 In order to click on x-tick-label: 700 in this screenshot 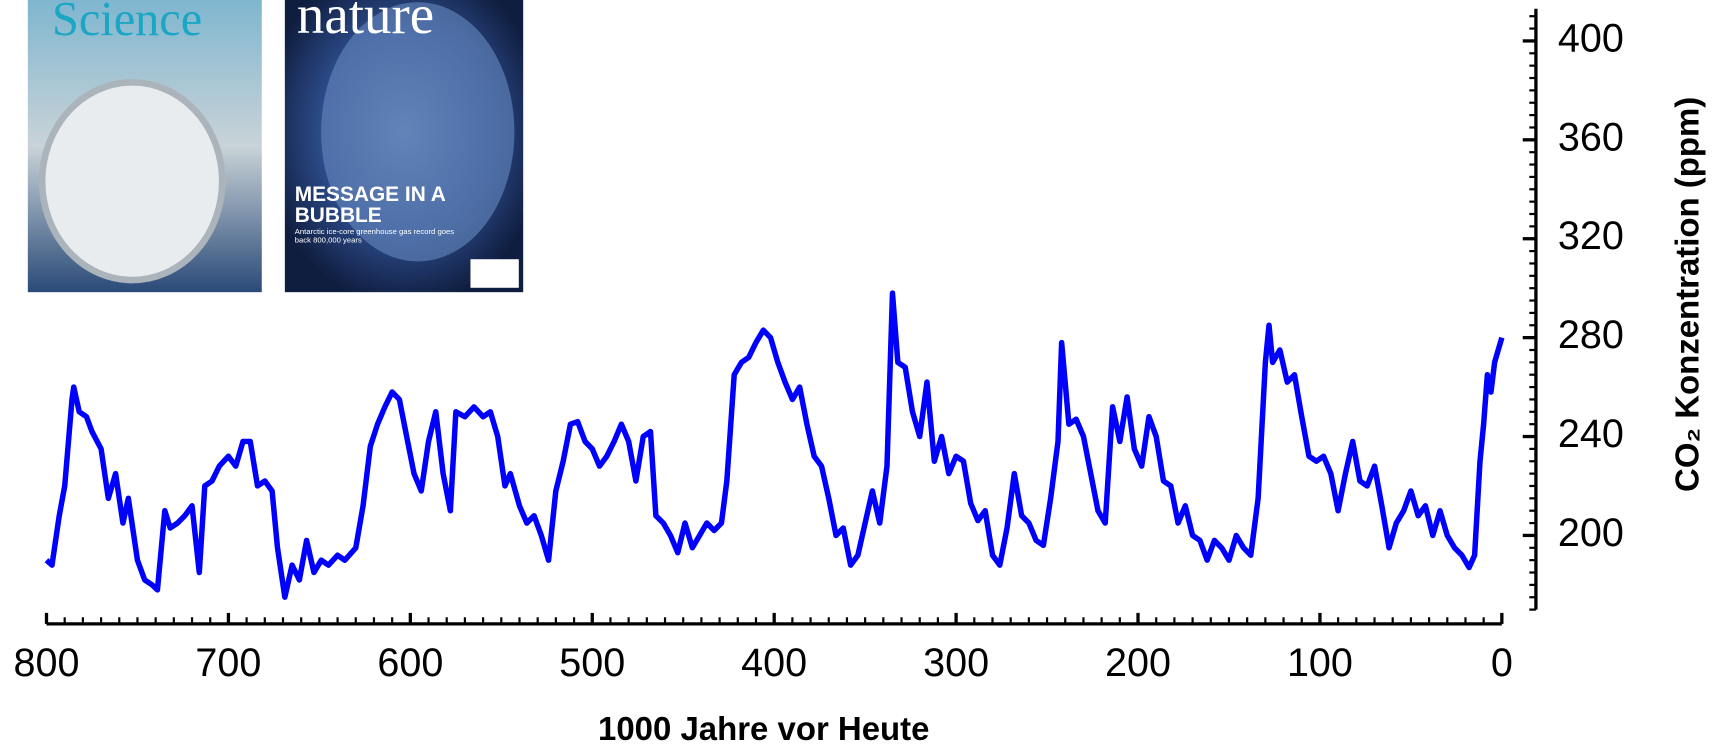, I will do `click(228, 663)`.